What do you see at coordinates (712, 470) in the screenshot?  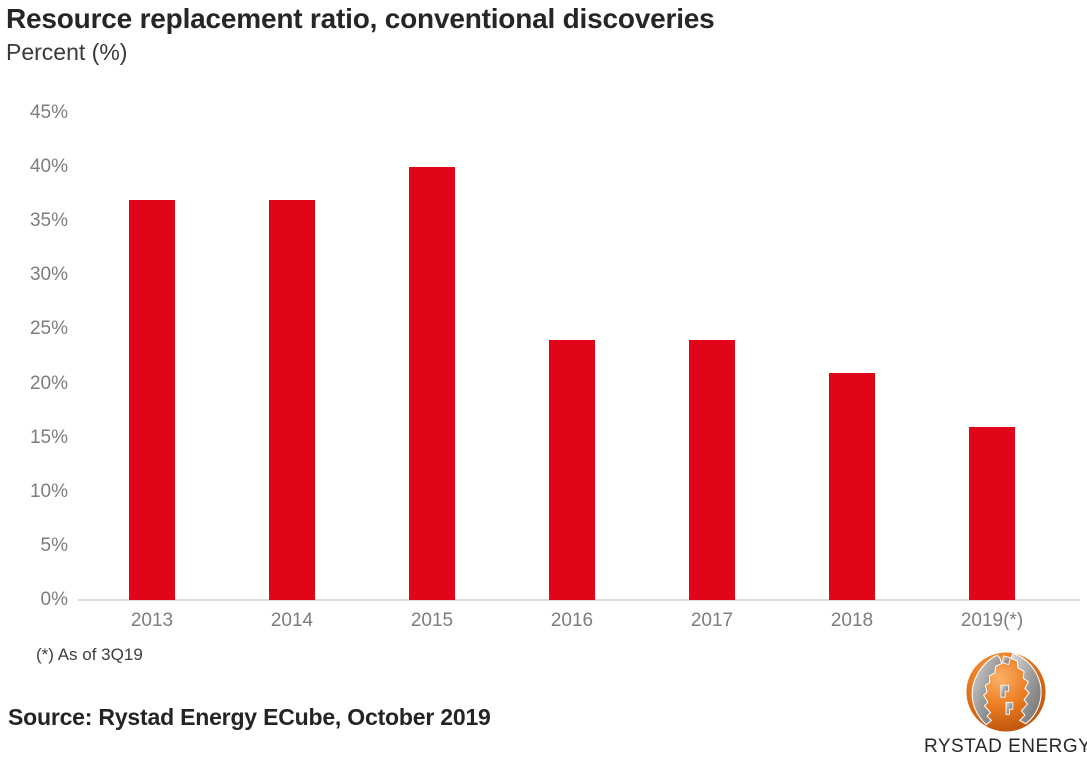 I see `bar-2017` at bounding box center [712, 470].